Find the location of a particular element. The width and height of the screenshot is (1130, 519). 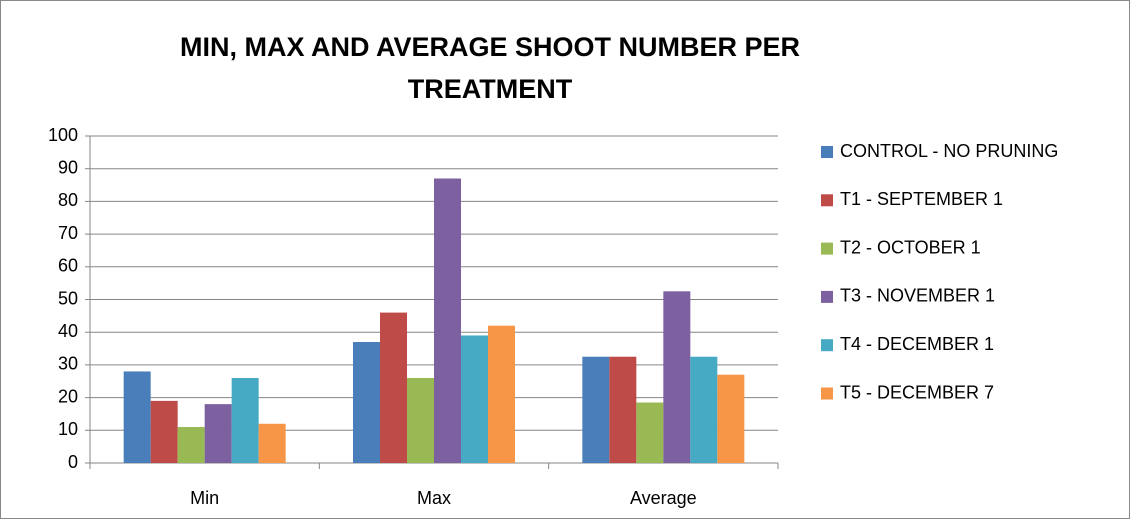

legend-label: T3 - NOVEMBER 1 is located at coordinates (917, 296).